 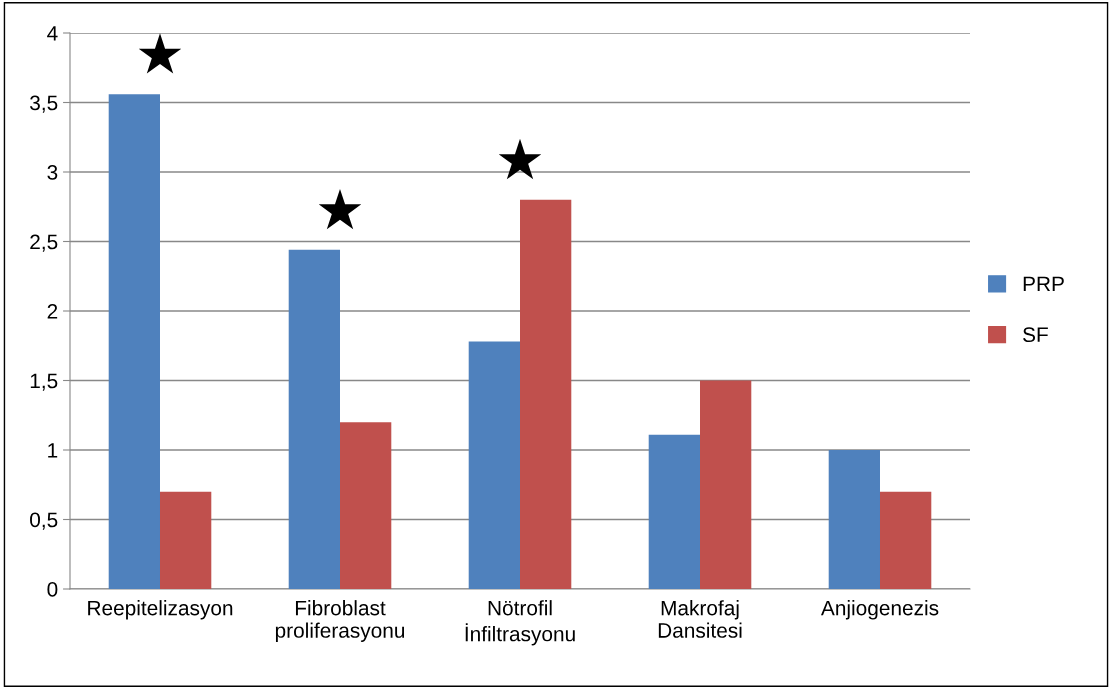 I want to click on x-tick-label: Nötrofil İnfiltrasyonu, so click(x=520, y=623).